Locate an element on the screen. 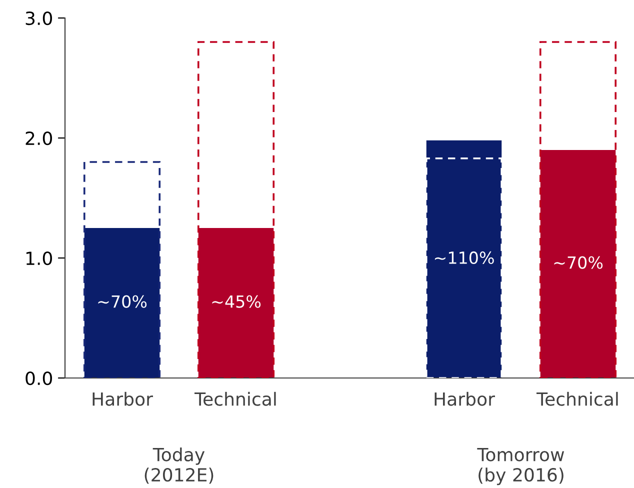 The height and width of the screenshot is (488, 634). y-tick-label: 0.0 is located at coordinates (39, 378).